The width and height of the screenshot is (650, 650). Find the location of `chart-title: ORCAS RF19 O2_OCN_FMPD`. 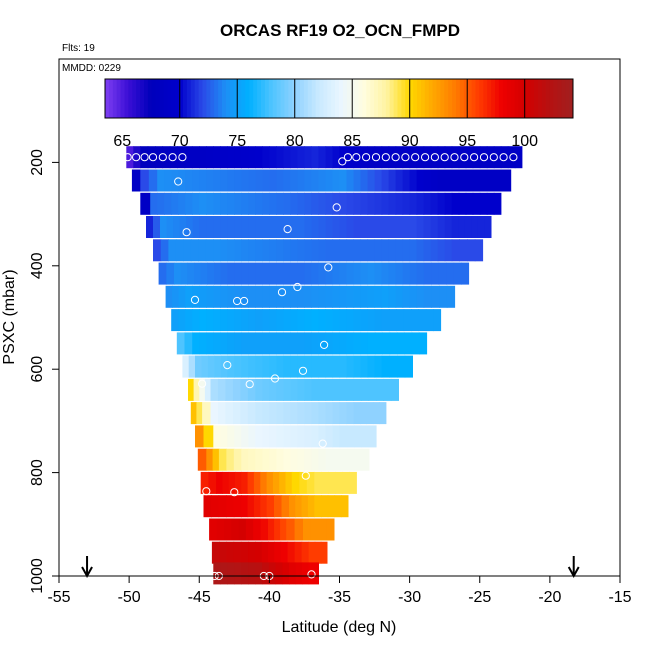

chart-title: ORCAS RF19 O2_OCN_FMPD is located at coordinates (340, 30).